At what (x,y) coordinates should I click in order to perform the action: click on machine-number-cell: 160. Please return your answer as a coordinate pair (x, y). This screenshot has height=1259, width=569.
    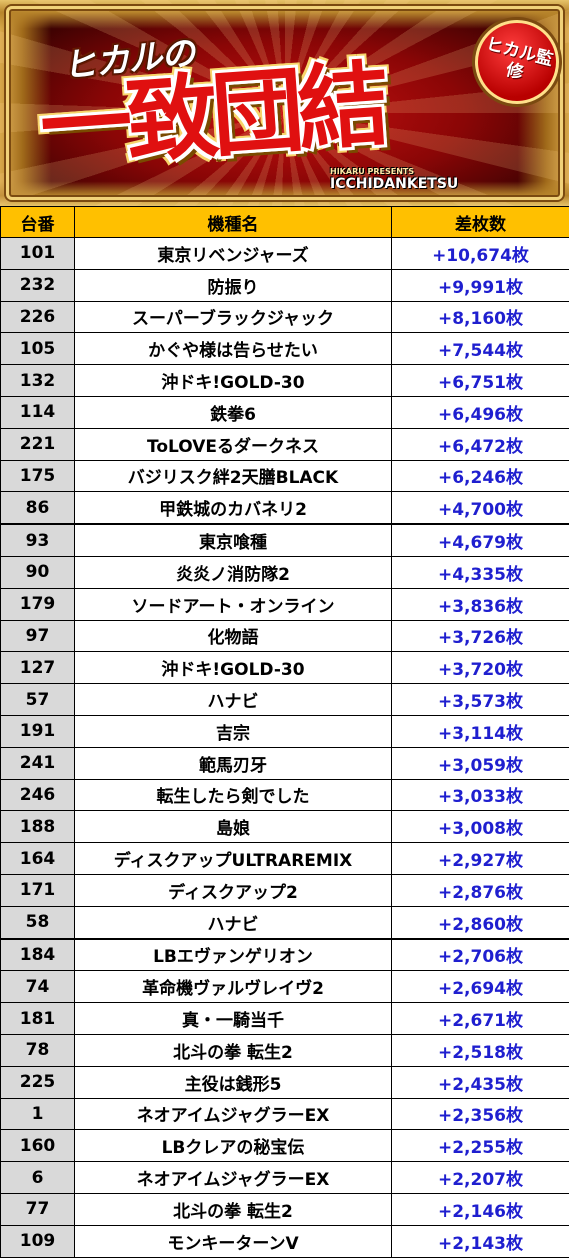
    Looking at the image, I should click on (37, 1146).